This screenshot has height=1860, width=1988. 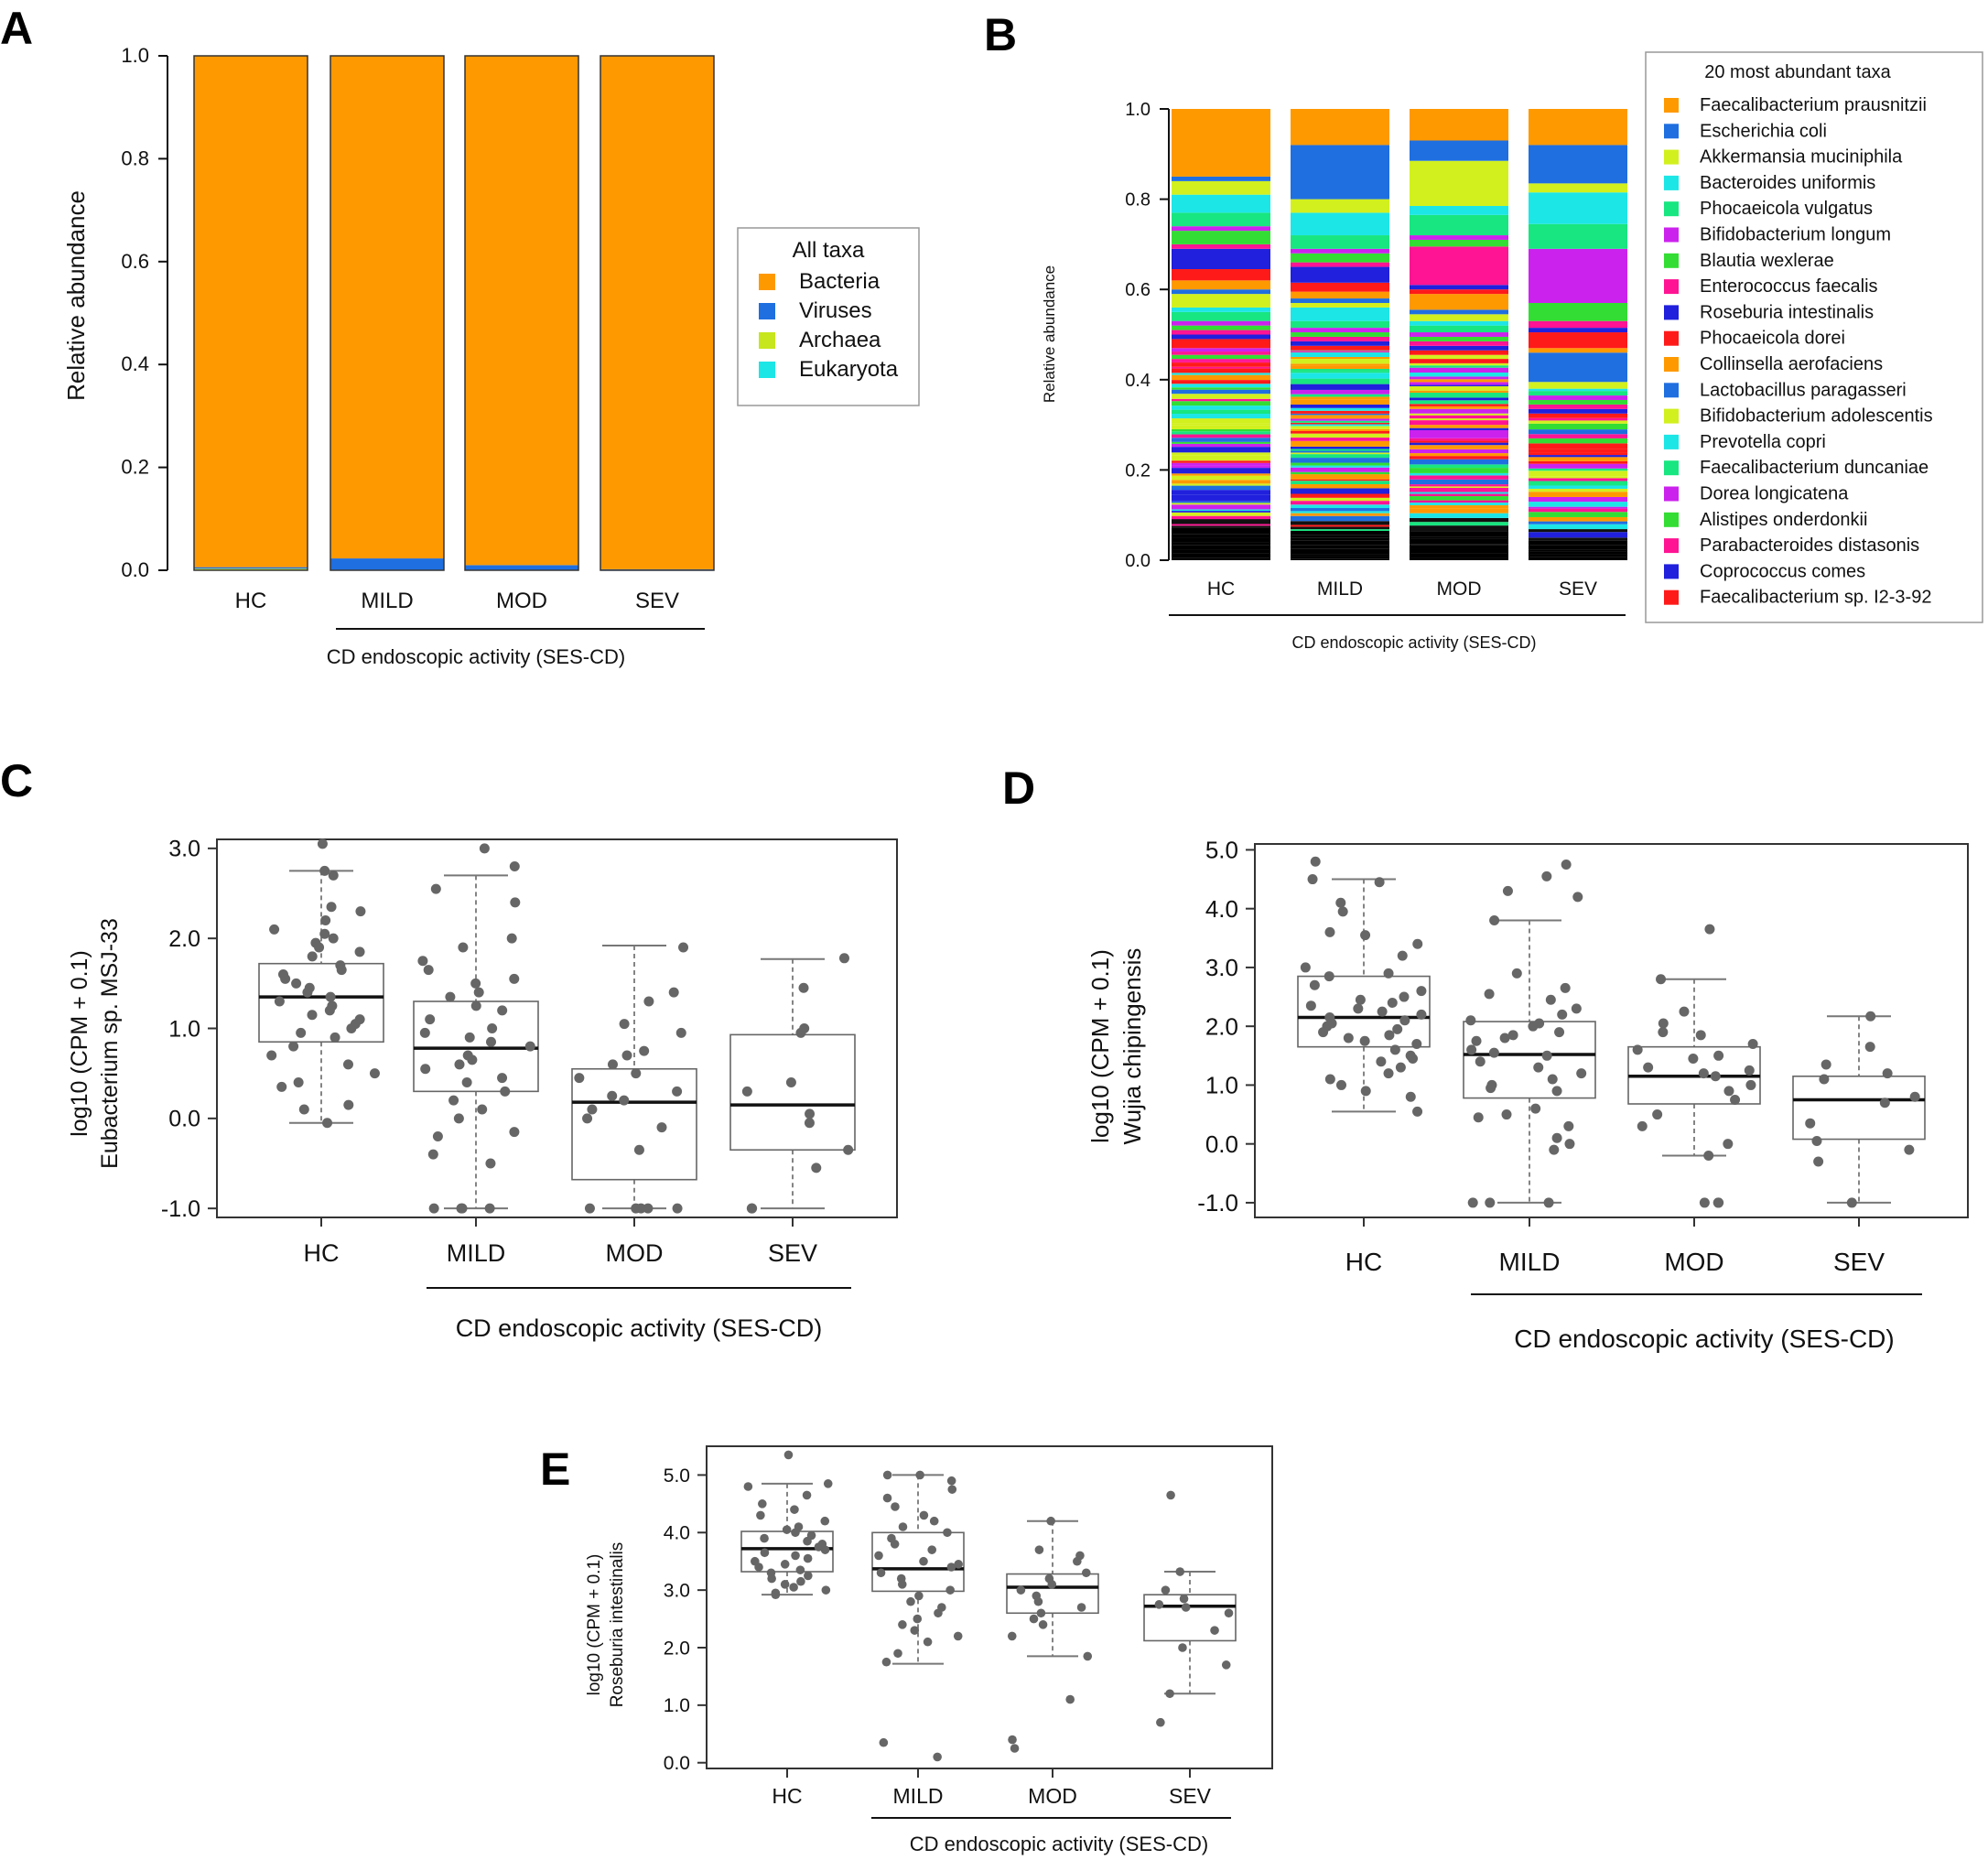 I want to click on panel-b-legend-swatch, so click(x=1671, y=494).